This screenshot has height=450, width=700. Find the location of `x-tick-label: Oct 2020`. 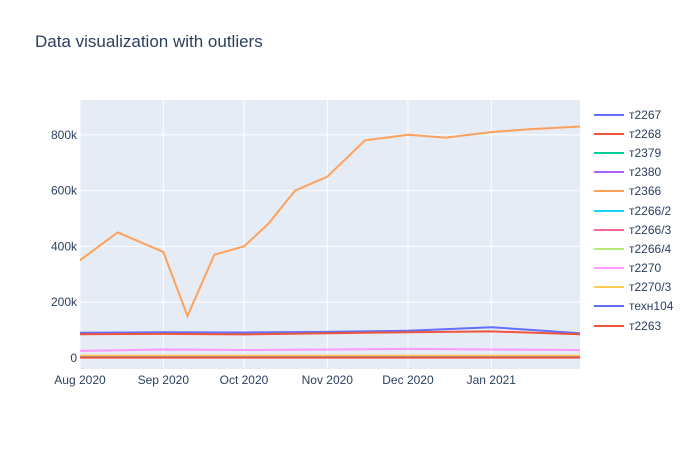

x-tick-label: Oct 2020 is located at coordinates (244, 380).